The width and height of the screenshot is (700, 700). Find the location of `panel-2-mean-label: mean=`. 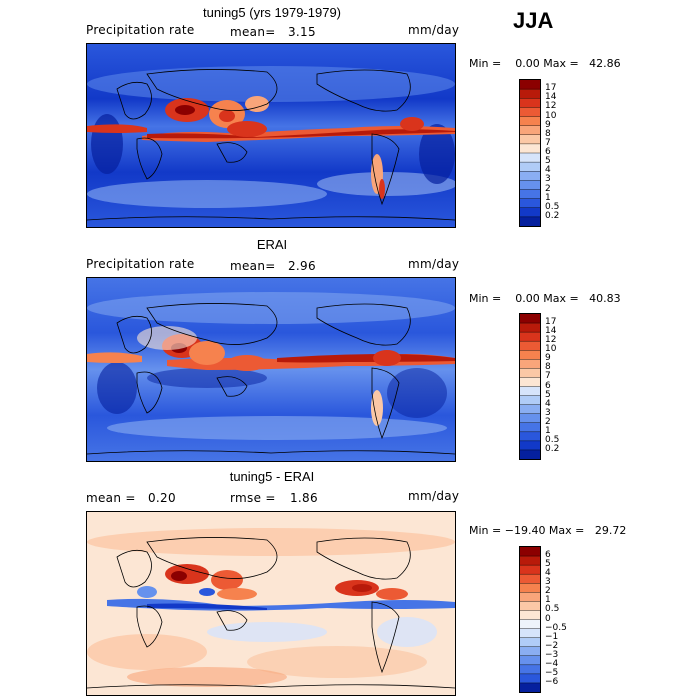

panel-2-mean-label: mean= is located at coordinates (253, 266).